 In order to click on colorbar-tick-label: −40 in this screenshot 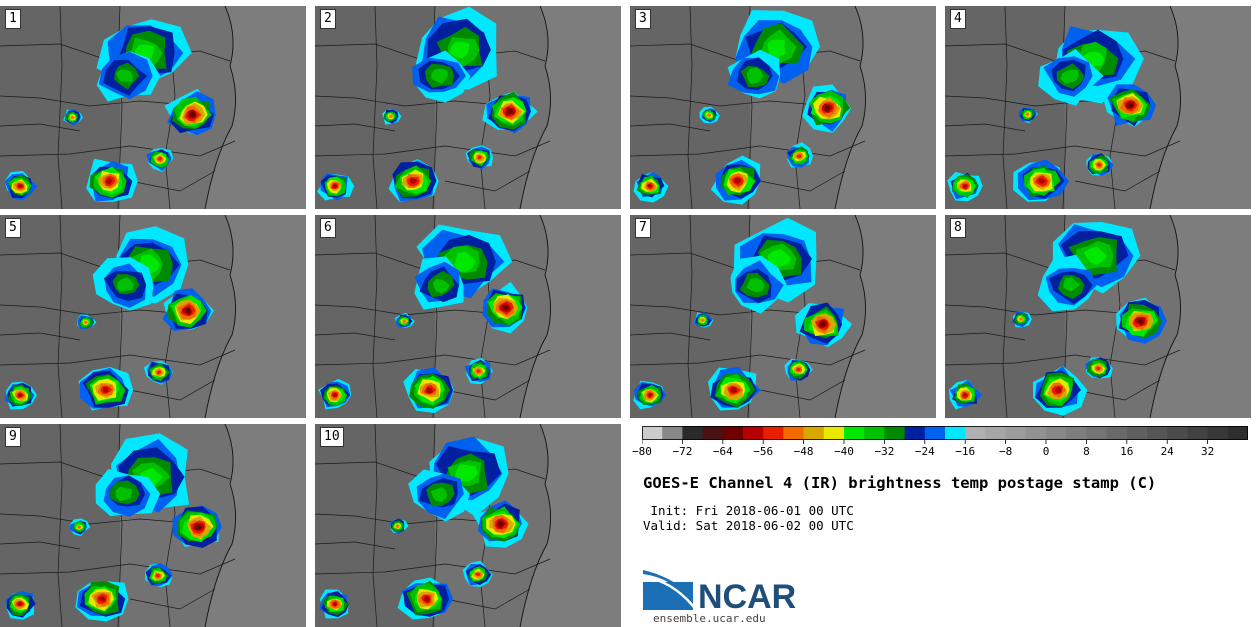, I will do `click(844, 451)`.